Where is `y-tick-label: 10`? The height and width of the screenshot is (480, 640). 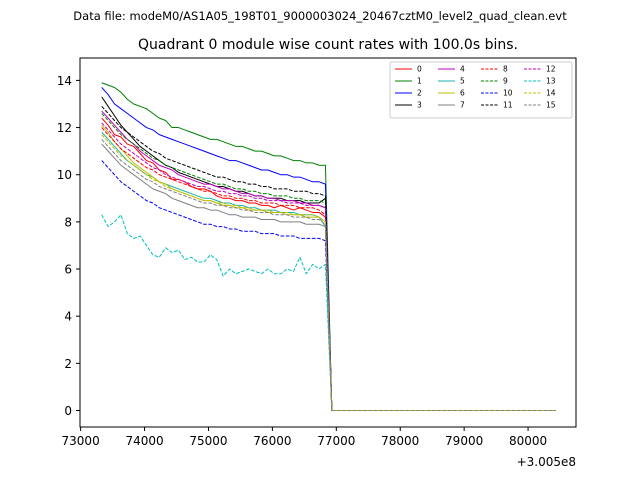 y-tick-label: 10 is located at coordinates (64, 175).